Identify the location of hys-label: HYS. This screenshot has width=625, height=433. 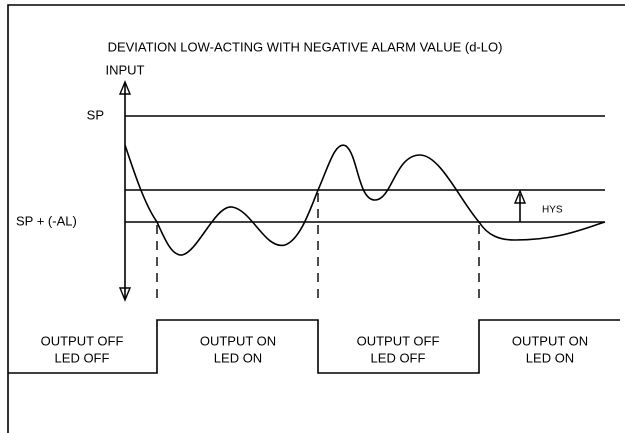
(552, 210).